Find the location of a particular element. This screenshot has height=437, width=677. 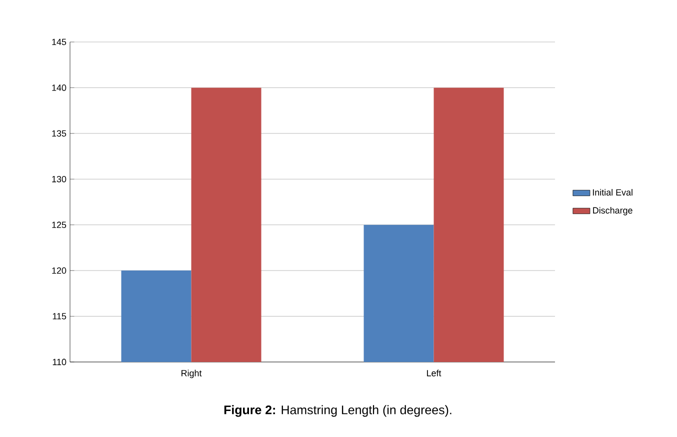

y-tick-label: 110 is located at coordinates (59, 362).